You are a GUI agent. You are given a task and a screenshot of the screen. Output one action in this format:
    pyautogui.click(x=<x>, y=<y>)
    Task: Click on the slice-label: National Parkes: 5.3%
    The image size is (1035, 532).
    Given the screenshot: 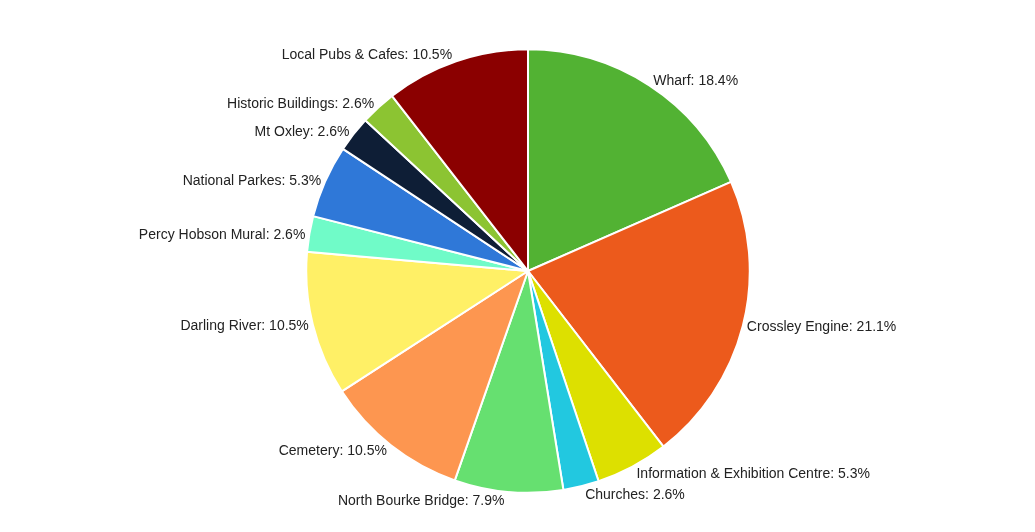 What is the action you would take?
    pyautogui.click(x=252, y=179)
    